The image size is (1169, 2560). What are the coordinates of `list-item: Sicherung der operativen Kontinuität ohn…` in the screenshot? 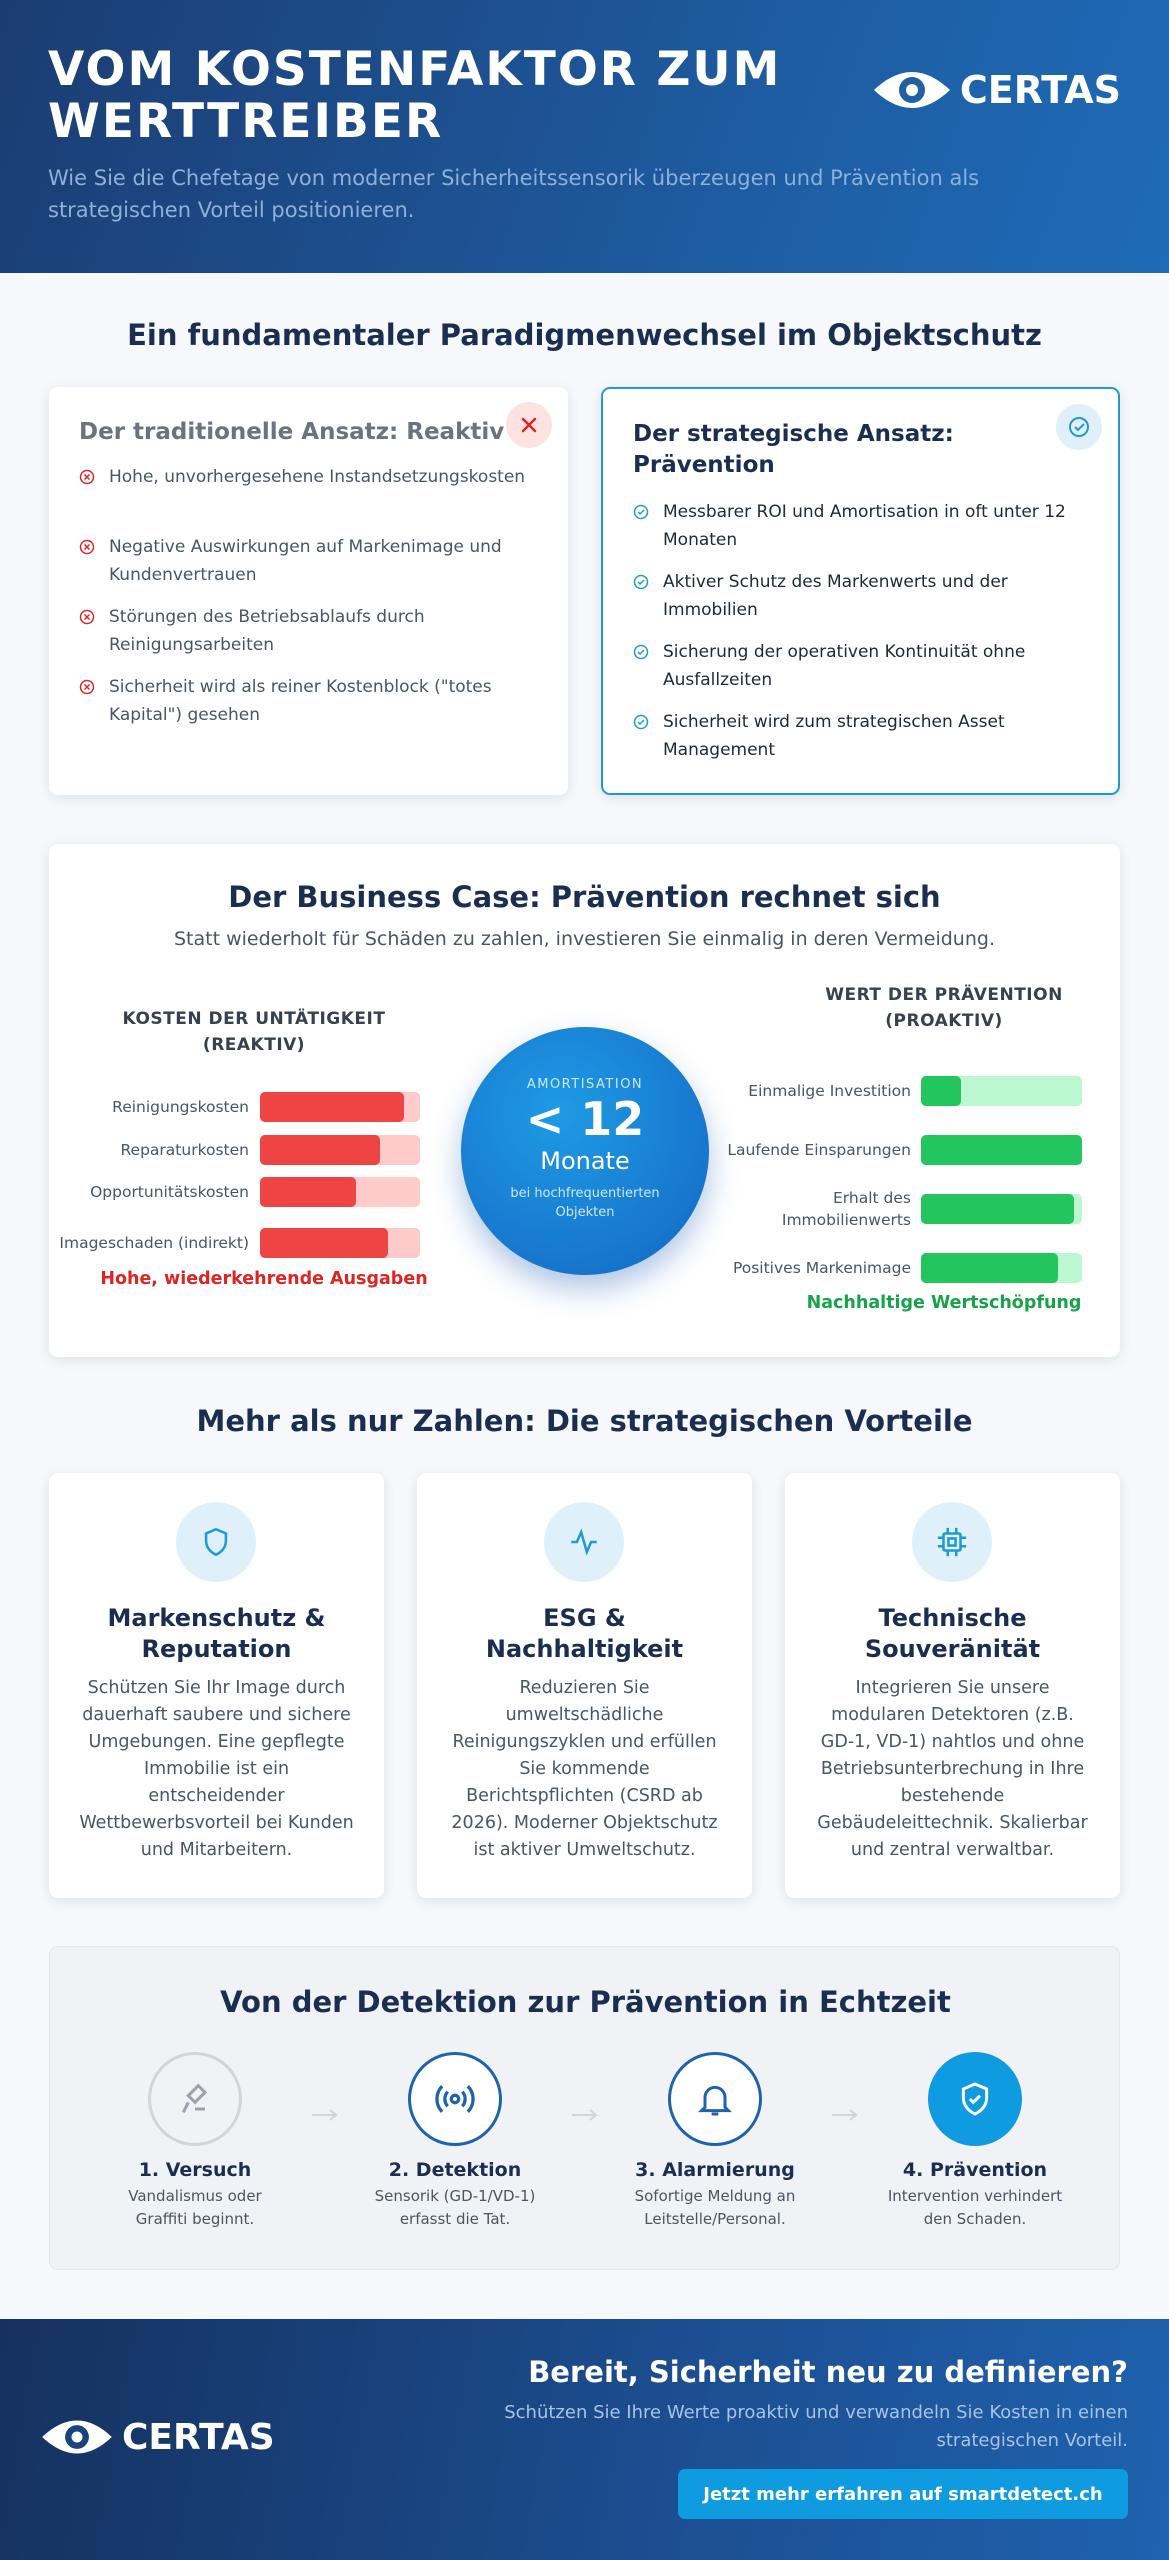 It's located at (860, 666).